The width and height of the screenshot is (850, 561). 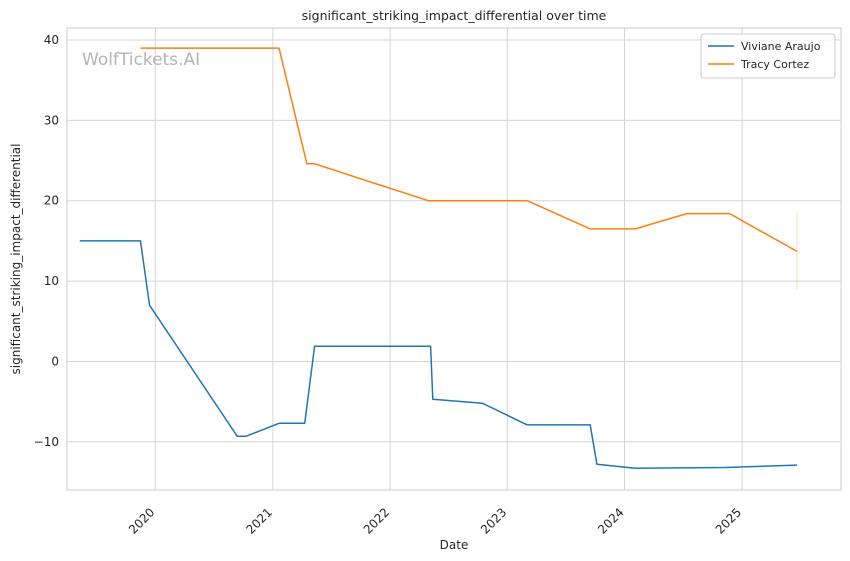 What do you see at coordinates (51, 281) in the screenshot?
I see `y-tick-label: 10` at bounding box center [51, 281].